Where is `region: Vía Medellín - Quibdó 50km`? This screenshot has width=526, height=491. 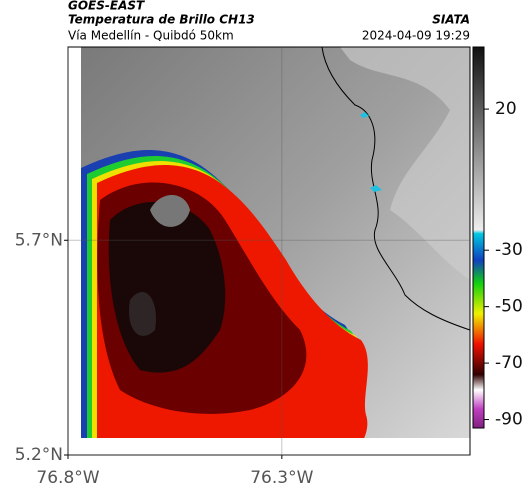 region: Vía Medellín - Quibdó 50km is located at coordinates (151, 36).